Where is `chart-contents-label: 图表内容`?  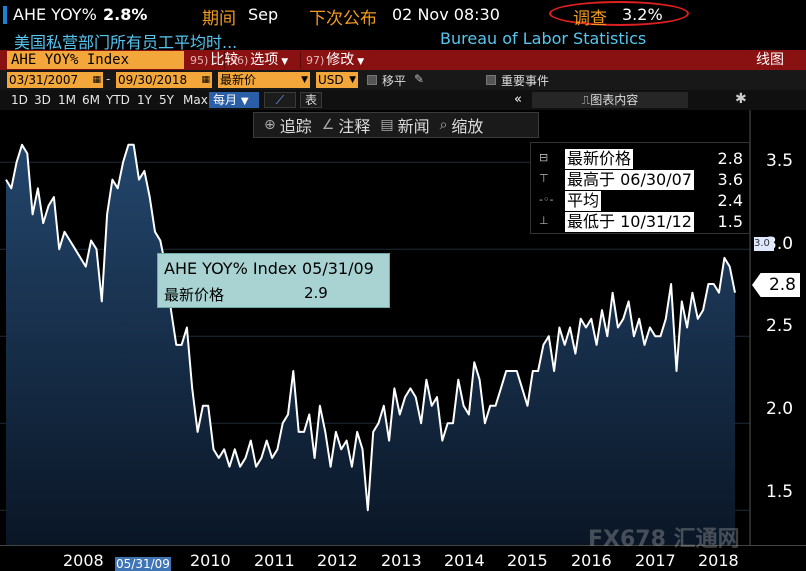
chart-contents-label: 图表内容 is located at coordinates (614, 100).